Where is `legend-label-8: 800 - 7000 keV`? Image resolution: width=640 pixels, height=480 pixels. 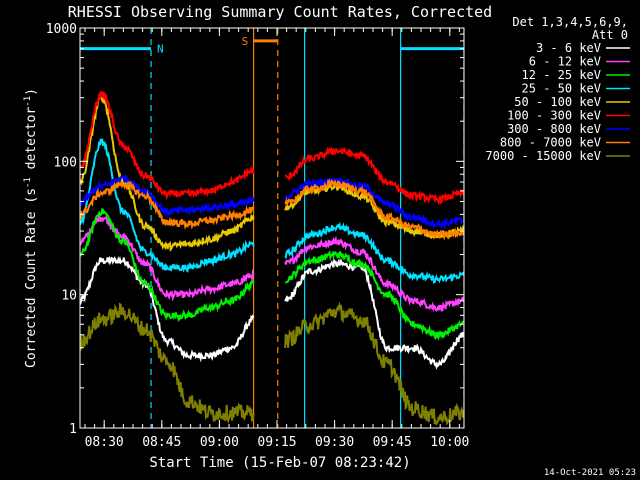
legend-label-8: 800 - 7000 keV is located at coordinates (550, 143).